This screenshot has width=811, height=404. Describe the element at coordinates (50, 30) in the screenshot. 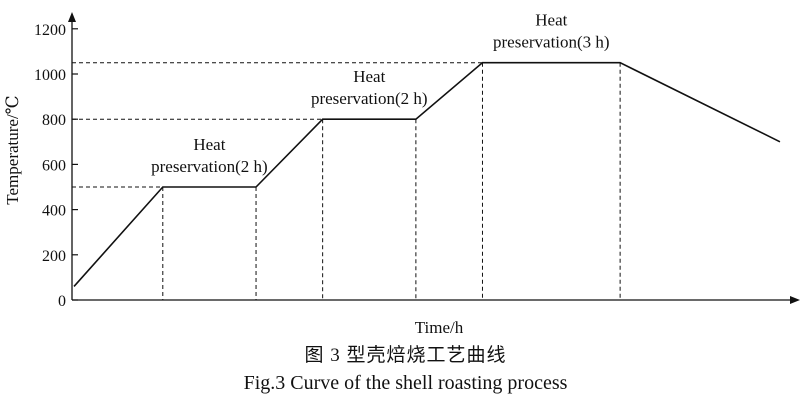

I see `y-tick-label: 1200` at that location.